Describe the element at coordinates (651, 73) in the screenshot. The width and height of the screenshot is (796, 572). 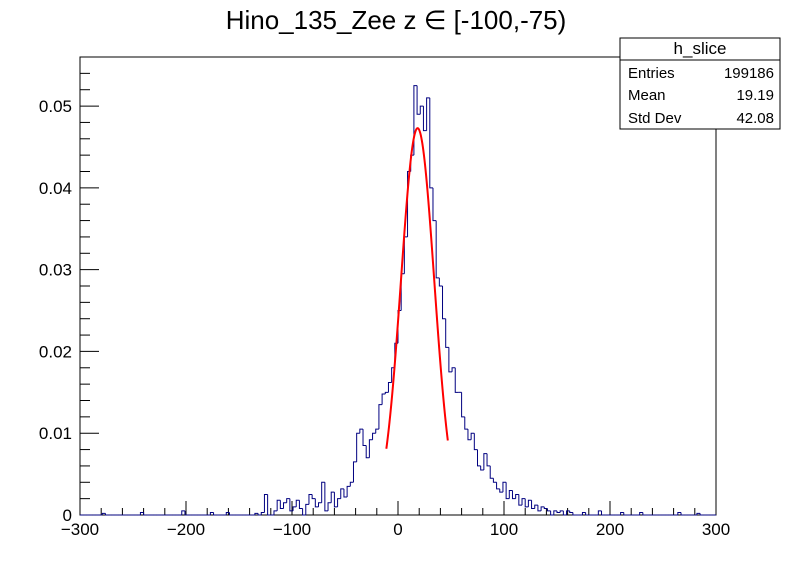
I see `stats-entries-label: Entries` at that location.